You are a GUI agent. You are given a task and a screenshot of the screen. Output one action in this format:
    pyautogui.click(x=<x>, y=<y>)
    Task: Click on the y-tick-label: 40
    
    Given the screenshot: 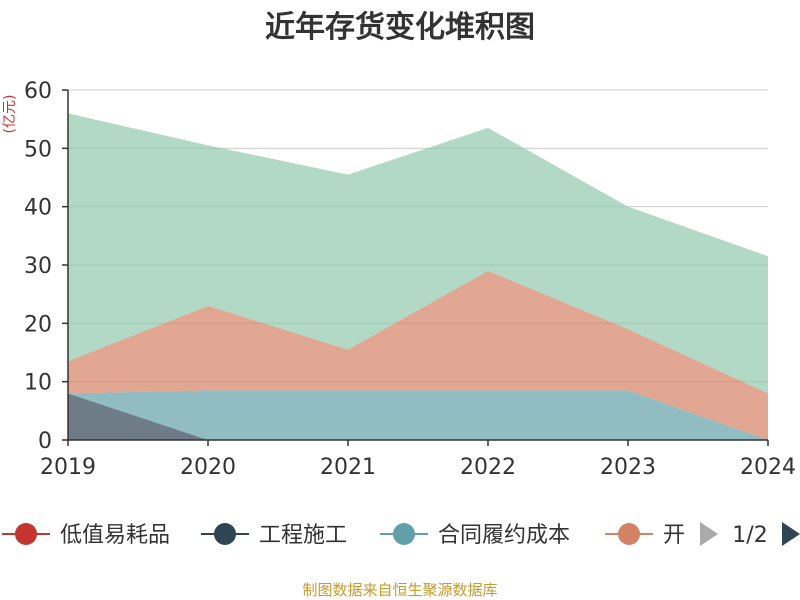 What is the action you would take?
    pyautogui.click(x=38, y=208)
    